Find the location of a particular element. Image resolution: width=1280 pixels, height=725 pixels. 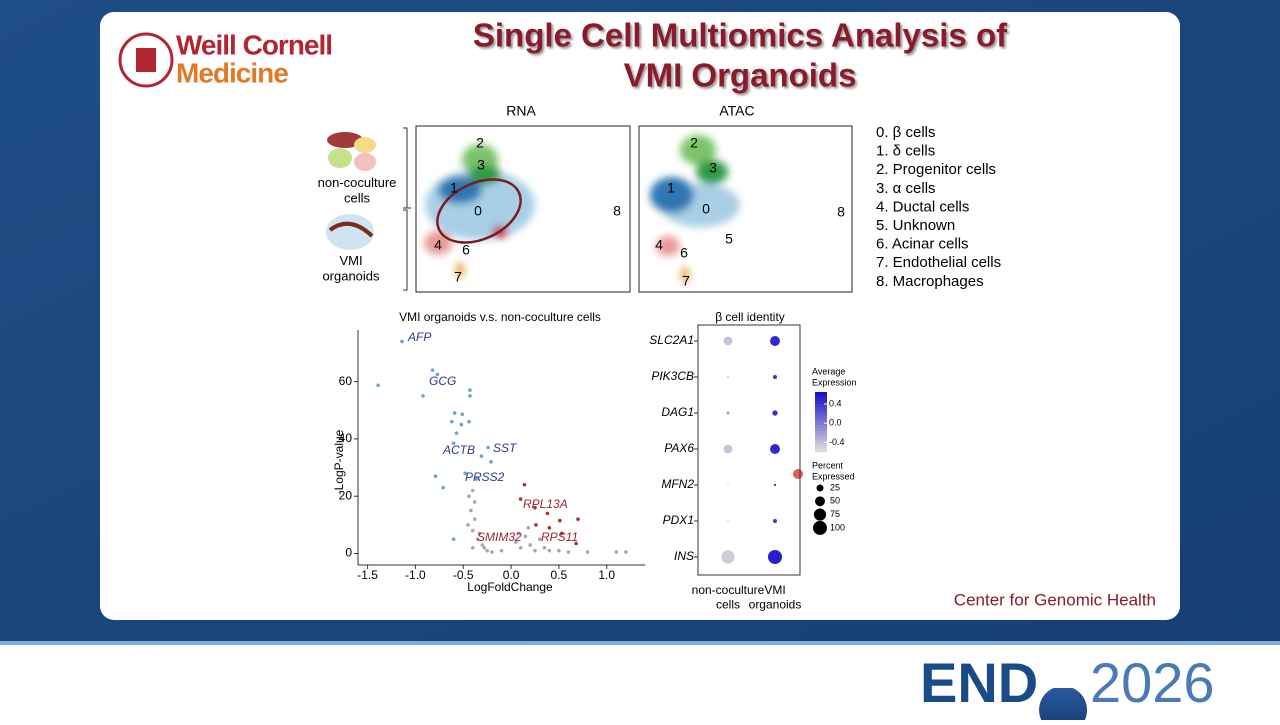

x-tick-label: 0.0 is located at coordinates (511, 575).